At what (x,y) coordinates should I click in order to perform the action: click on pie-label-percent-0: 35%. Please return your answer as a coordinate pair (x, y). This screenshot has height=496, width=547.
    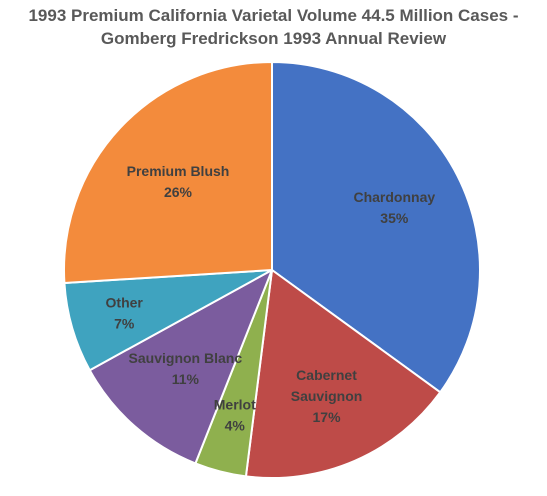
    Looking at the image, I should click on (394, 218).